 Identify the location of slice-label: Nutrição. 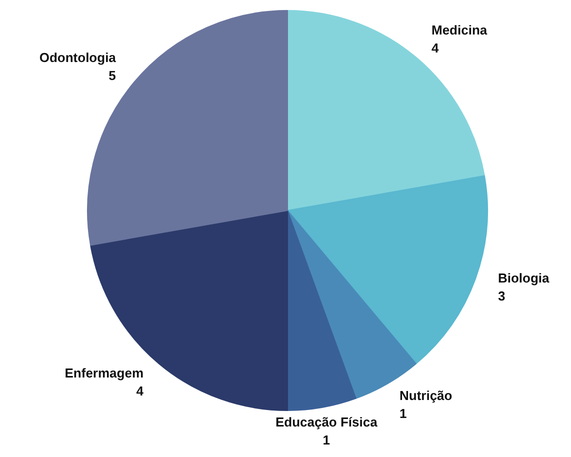
(426, 395).